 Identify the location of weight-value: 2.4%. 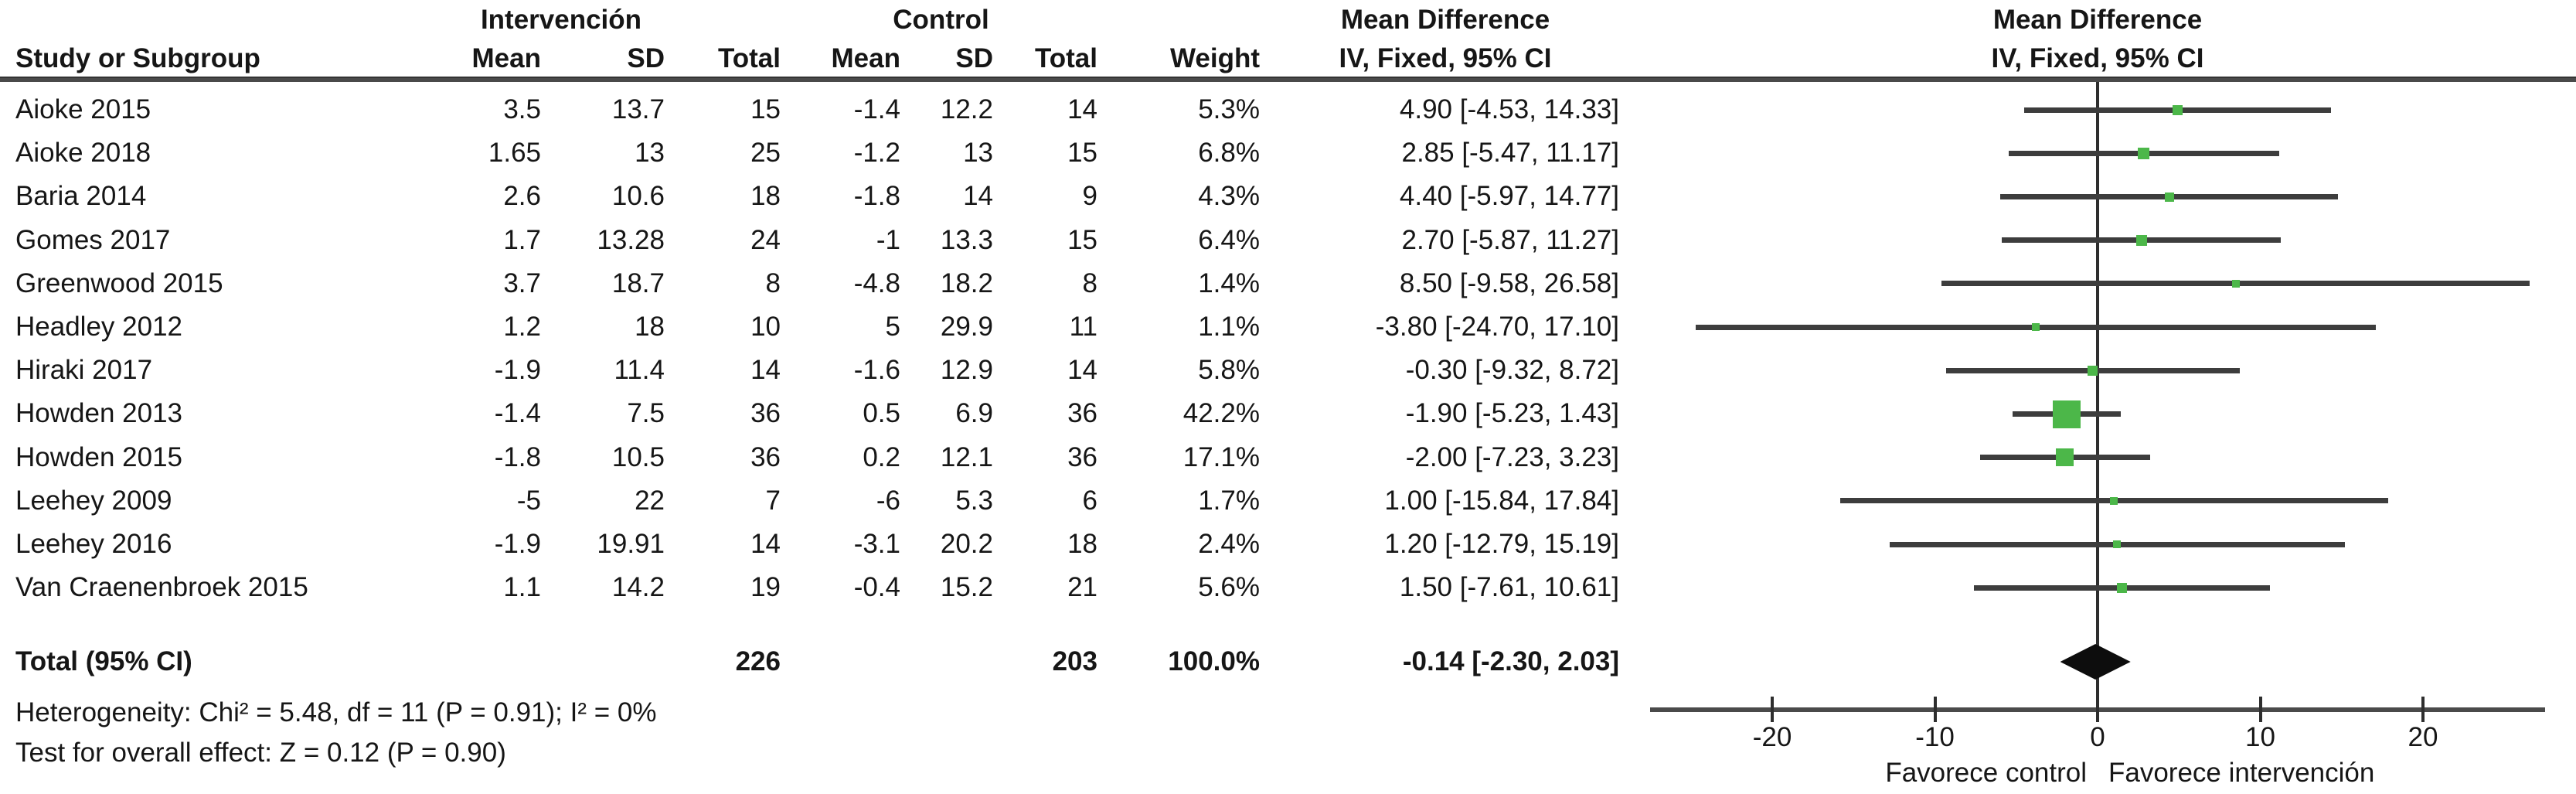
(1229, 544).